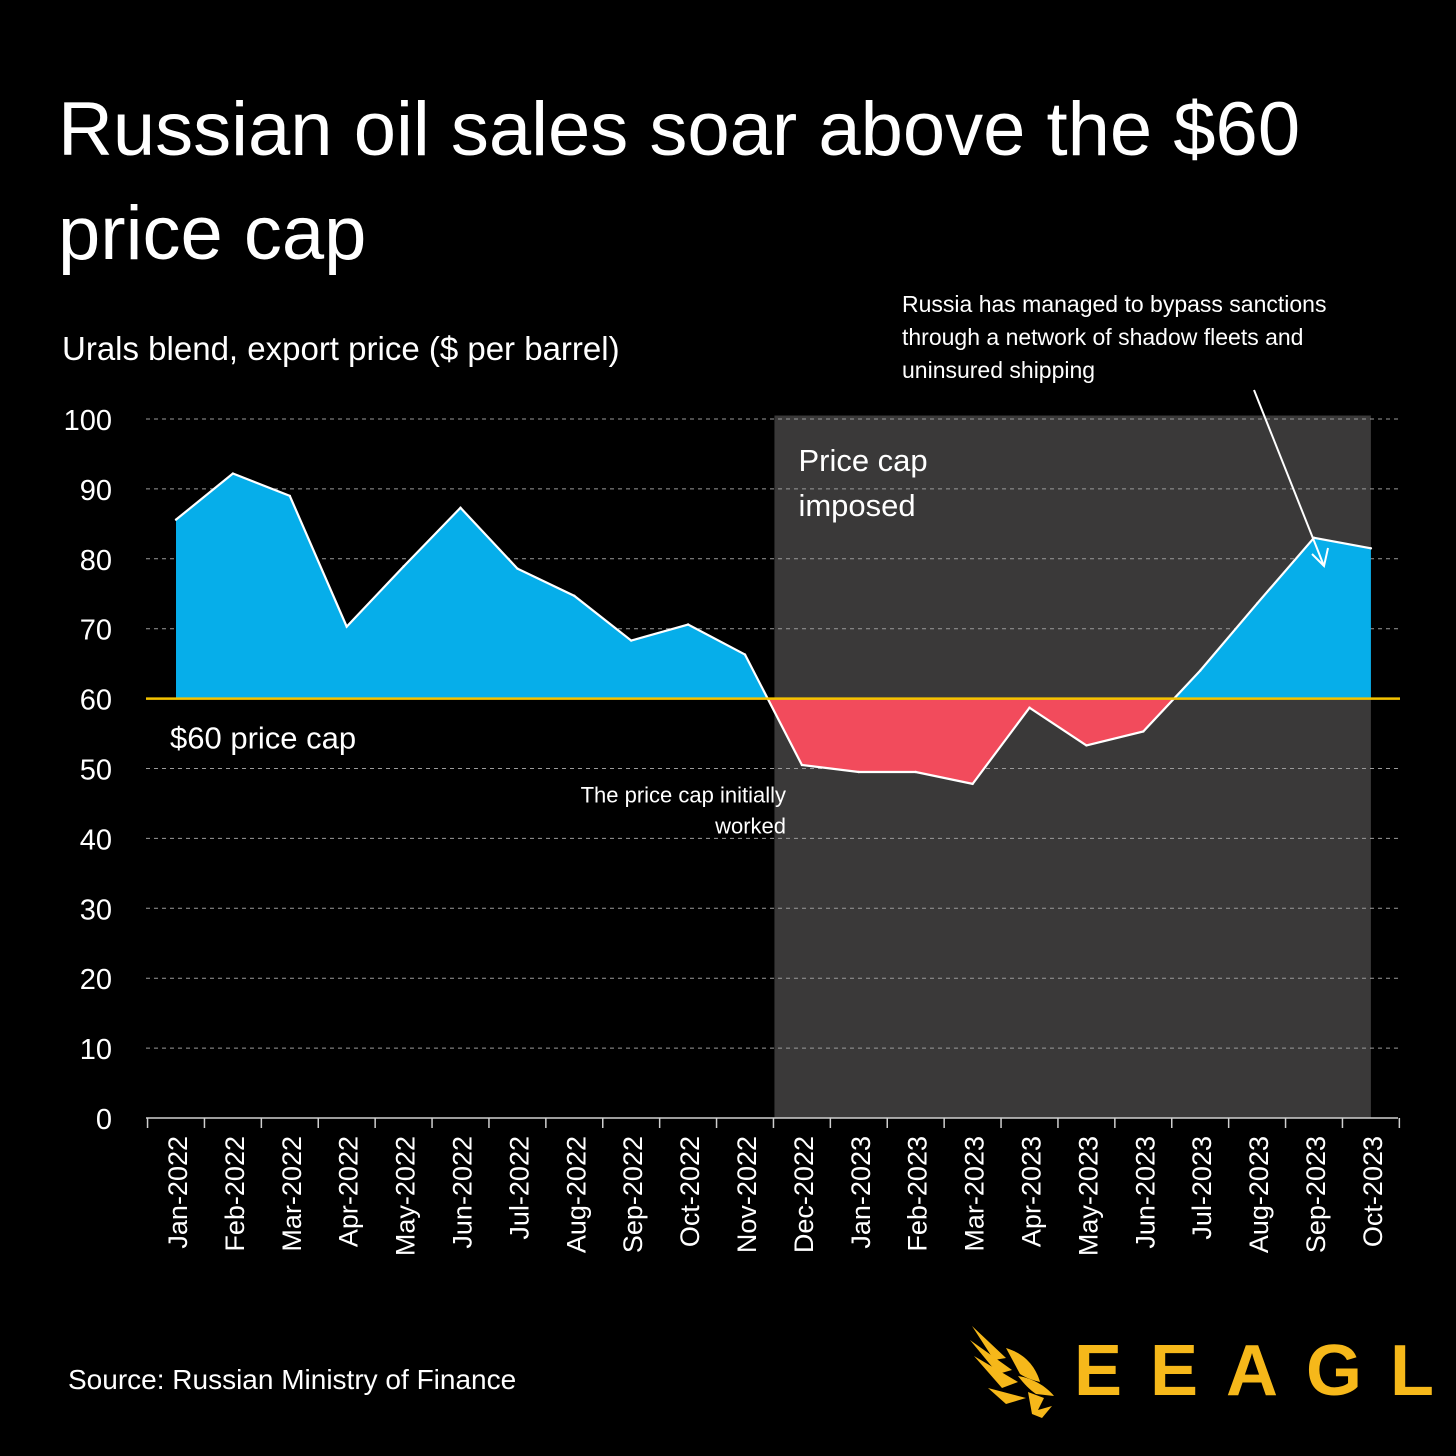 This screenshot has width=1456, height=1456. I want to click on bypass-arrow-head, so click(1320, 557).